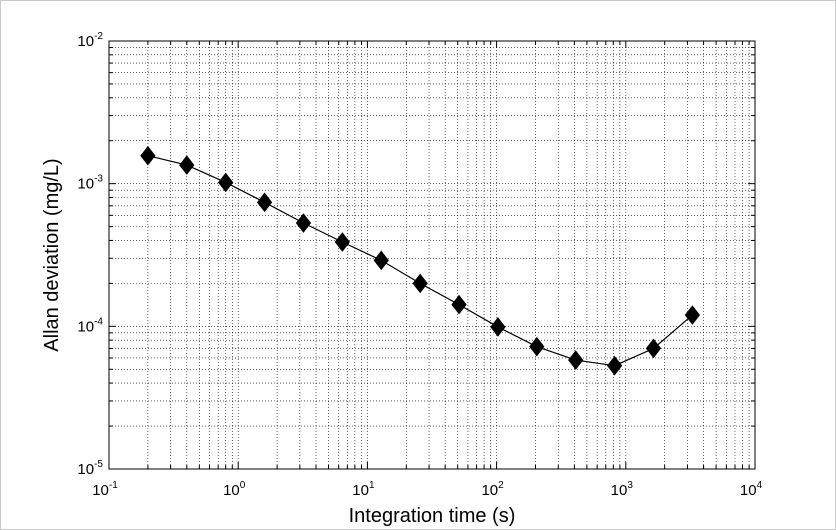 This screenshot has width=836, height=530. I want to click on x-tick-label: 10², so click(492, 489).